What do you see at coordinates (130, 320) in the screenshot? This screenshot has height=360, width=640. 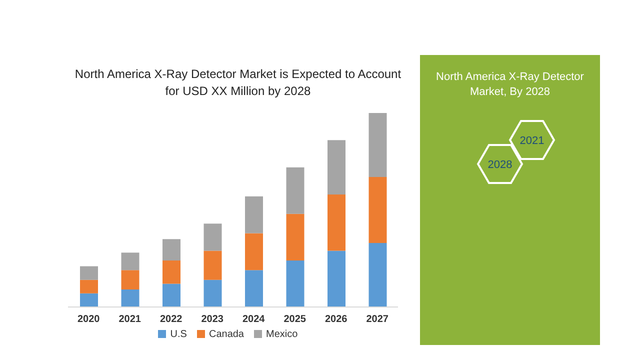 I see `x-tick-label: 2021` at bounding box center [130, 320].